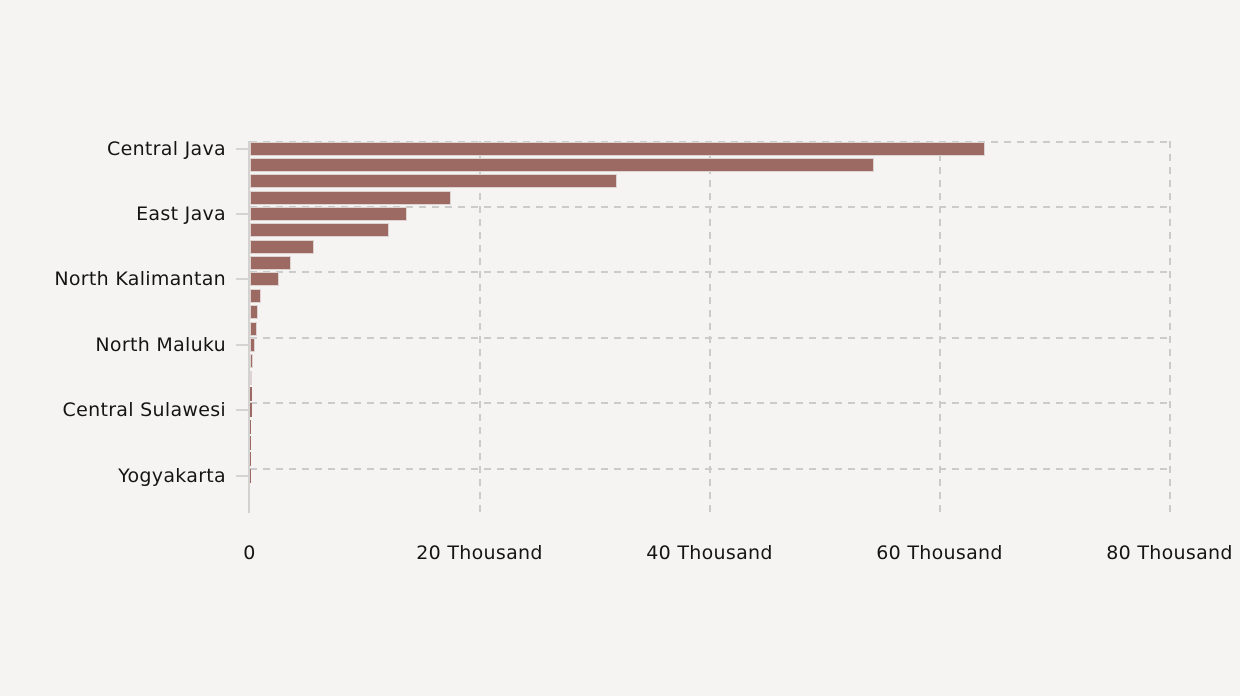  What do you see at coordinates (140, 279) in the screenshot?
I see `y-tick-label: North Kalimantan` at bounding box center [140, 279].